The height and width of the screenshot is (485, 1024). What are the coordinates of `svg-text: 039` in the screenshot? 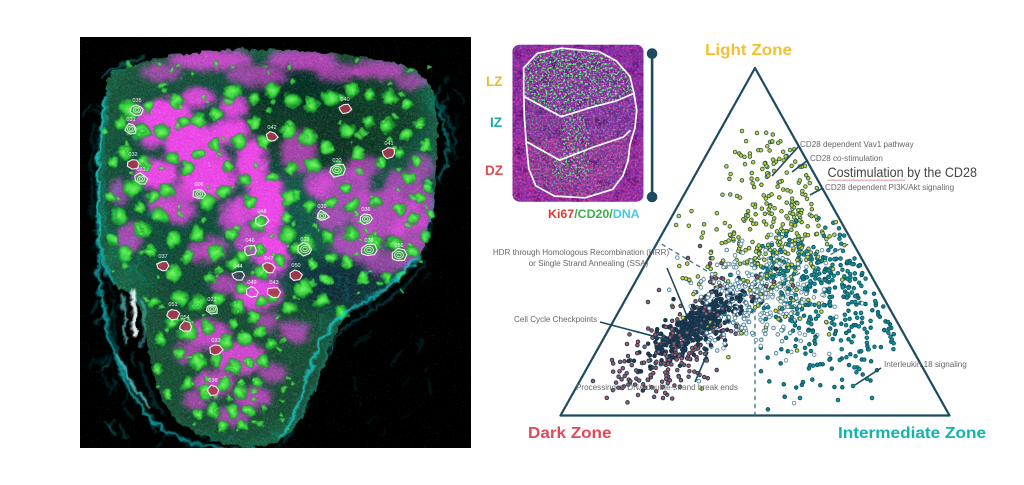 It's located at (321, 207).